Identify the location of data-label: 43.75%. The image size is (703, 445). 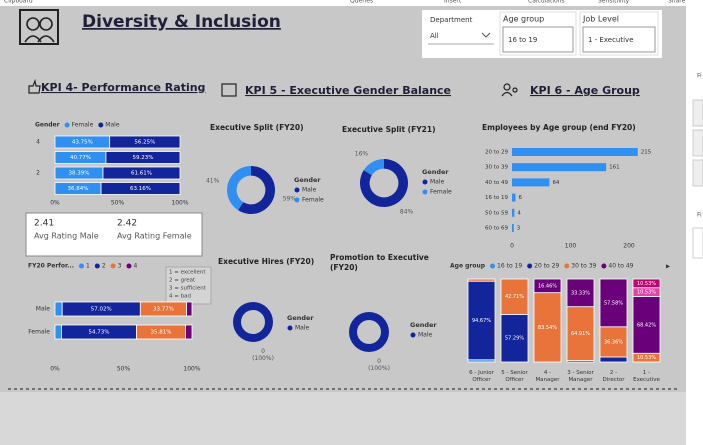
(82, 143).